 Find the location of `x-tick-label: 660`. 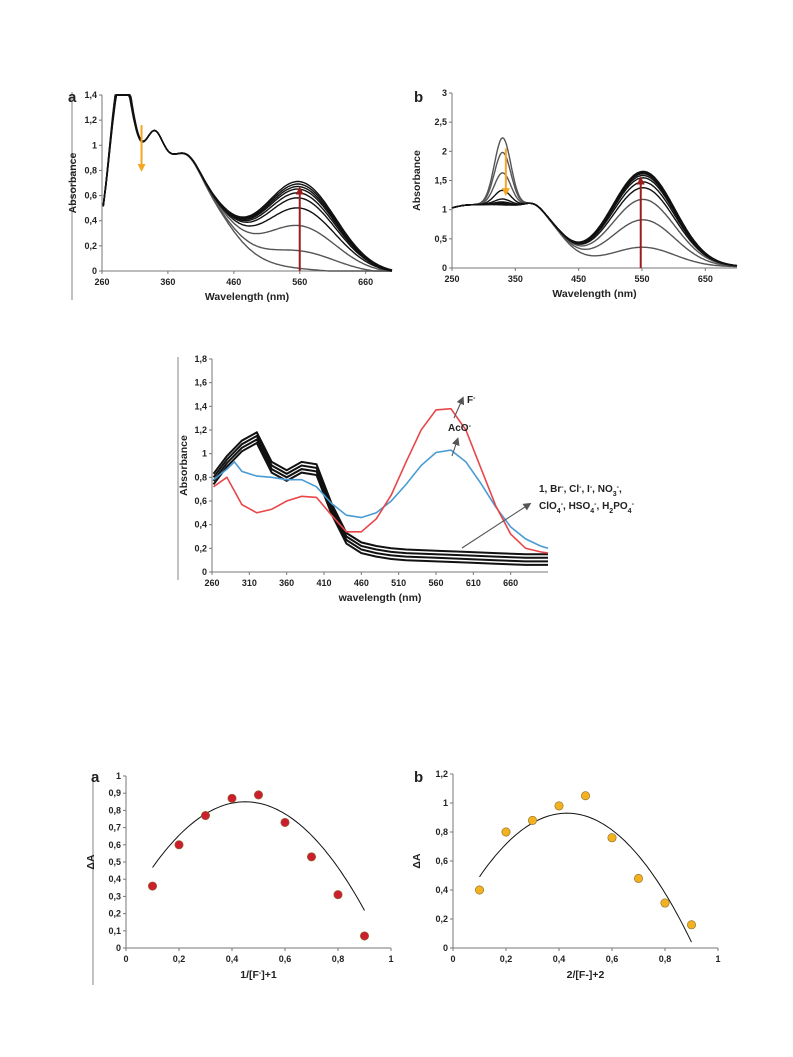

x-tick-label: 660 is located at coordinates (365, 282).